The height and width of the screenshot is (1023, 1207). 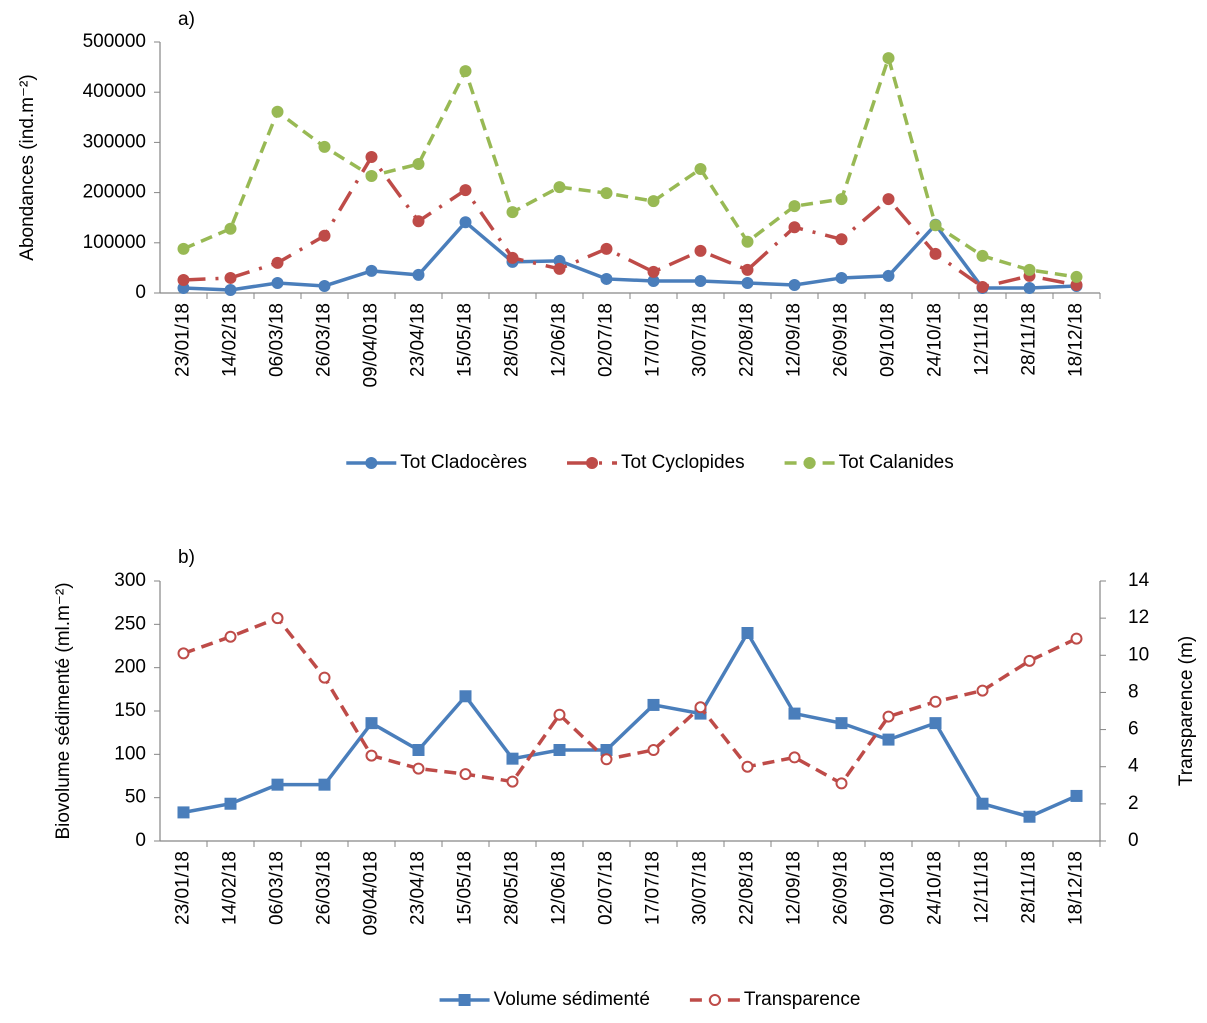 I want to click on legend-label: Volume sédimenté, so click(x=572, y=999).